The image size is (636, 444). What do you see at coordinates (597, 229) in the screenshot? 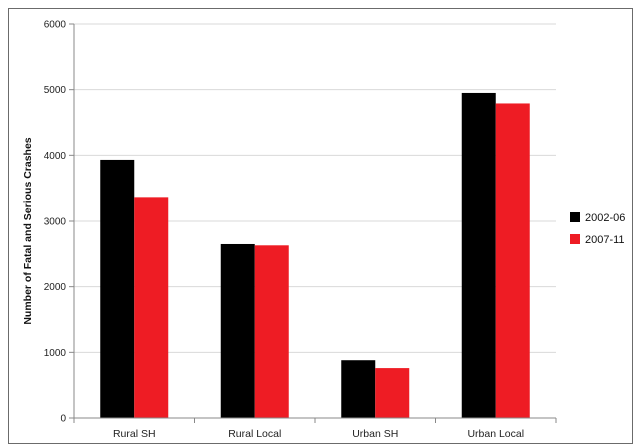
I see `legend: 2002-06 2007-11` at bounding box center [597, 229].